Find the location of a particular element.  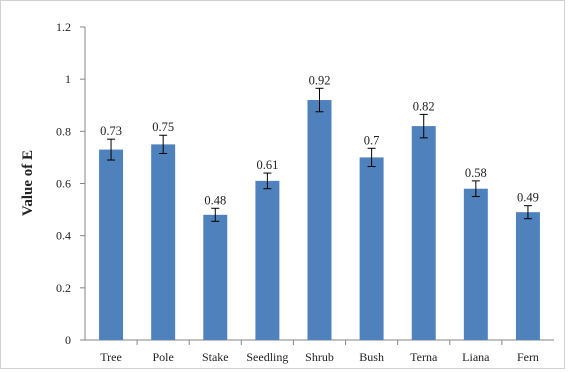

data-label: 0.49 is located at coordinates (528, 198).